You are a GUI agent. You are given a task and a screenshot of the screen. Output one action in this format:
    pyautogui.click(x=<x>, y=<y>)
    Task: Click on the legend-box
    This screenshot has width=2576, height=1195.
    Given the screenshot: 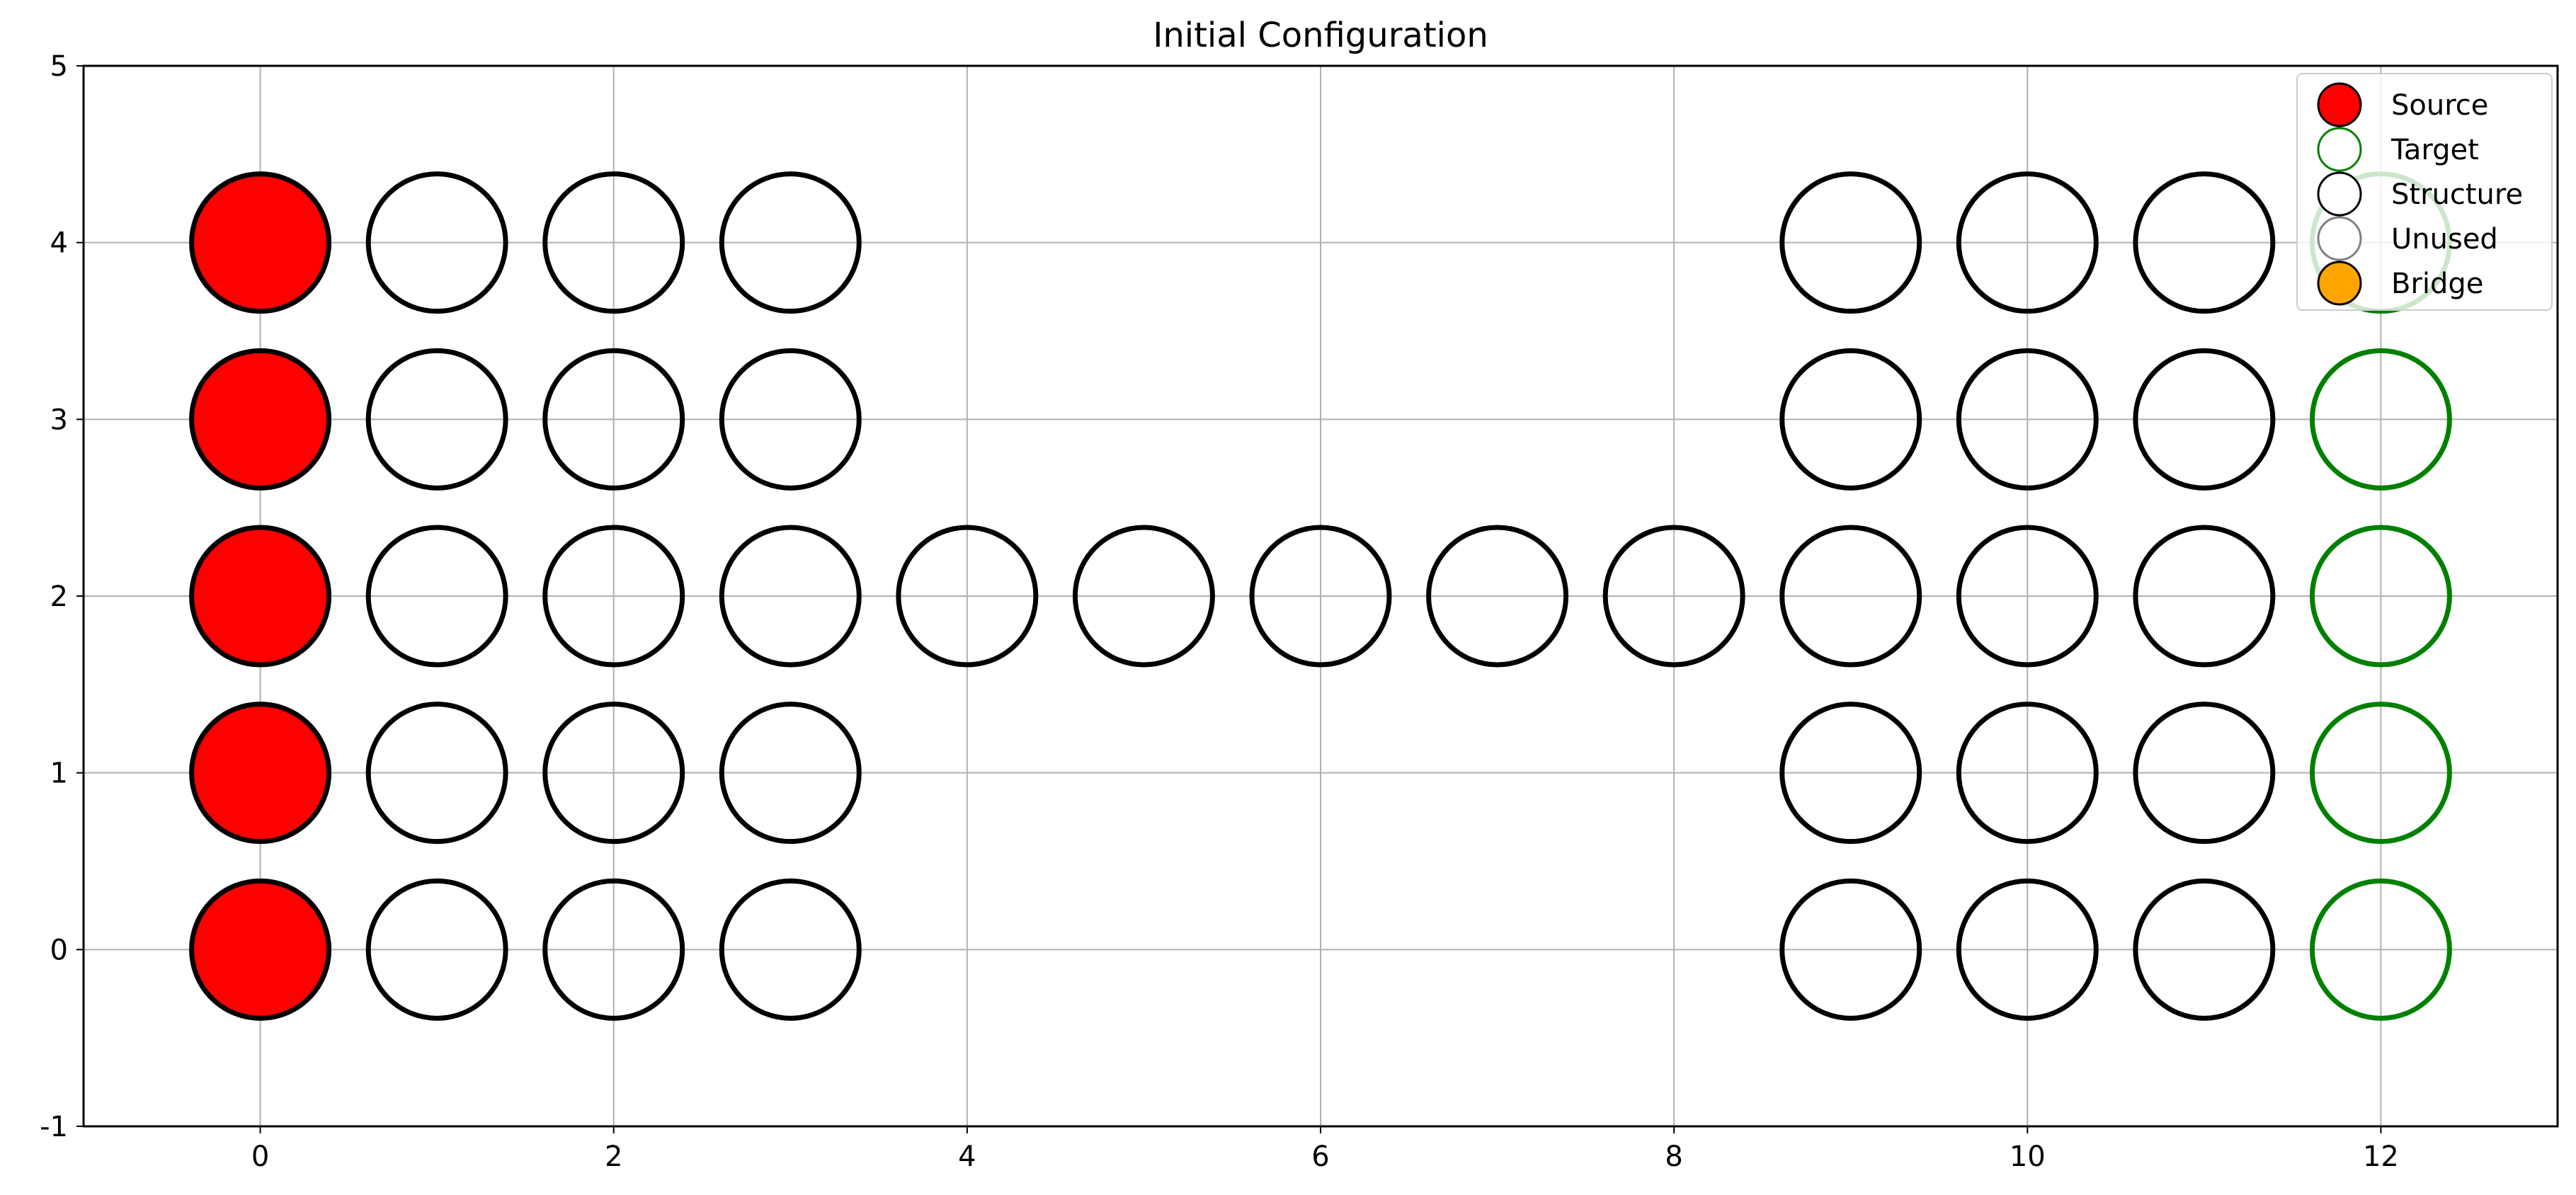 What is the action you would take?
    pyautogui.click(x=2424, y=192)
    